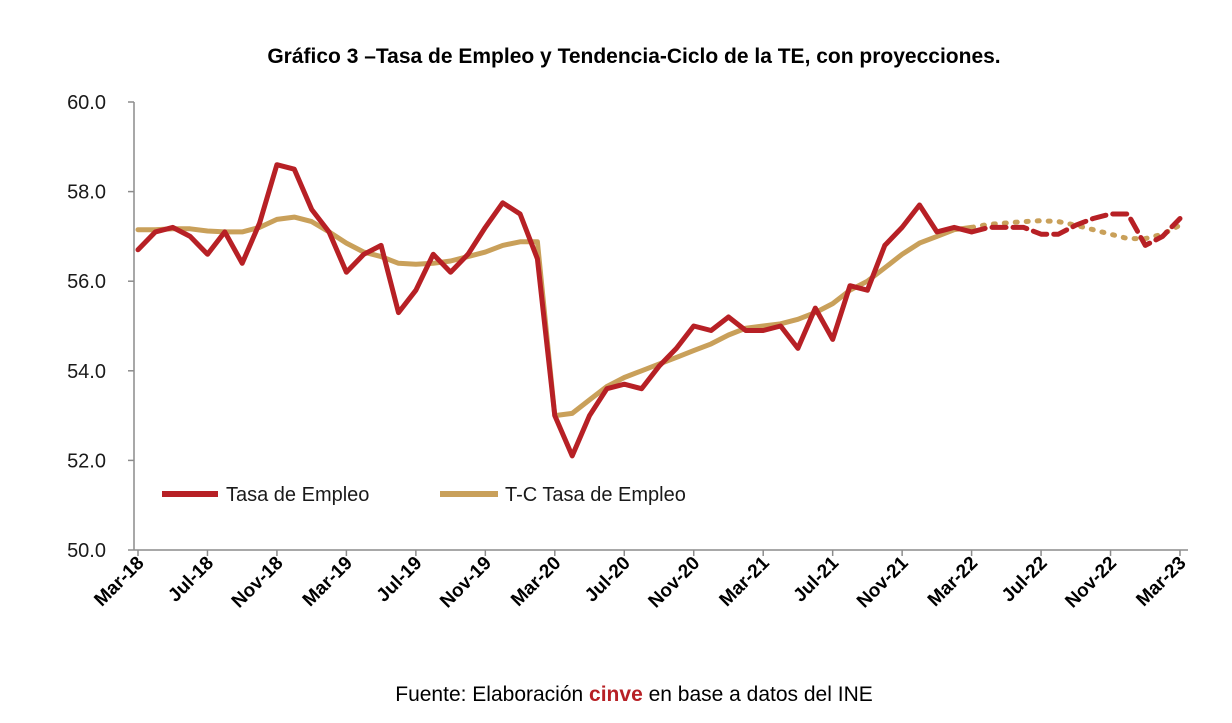 The image size is (1232, 723). I want to click on source-prefix: Fuente: Elaboración, so click(492, 694).